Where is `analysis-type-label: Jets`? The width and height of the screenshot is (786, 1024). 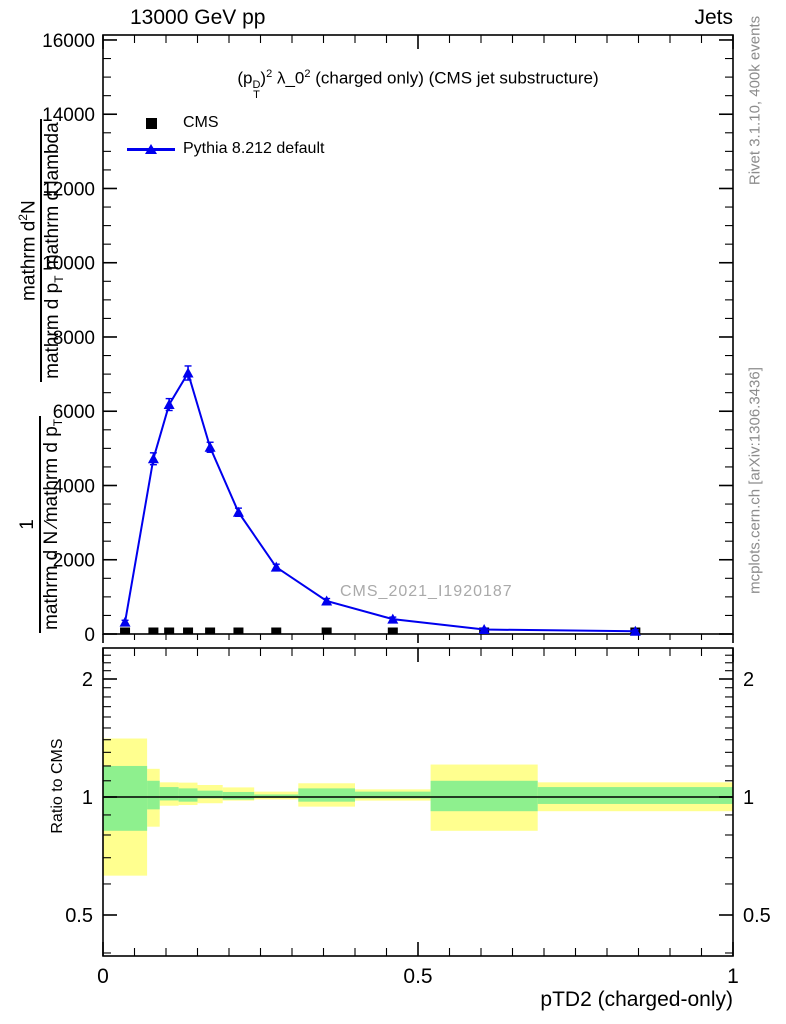 analysis-type-label: Jets is located at coordinates (713, 17).